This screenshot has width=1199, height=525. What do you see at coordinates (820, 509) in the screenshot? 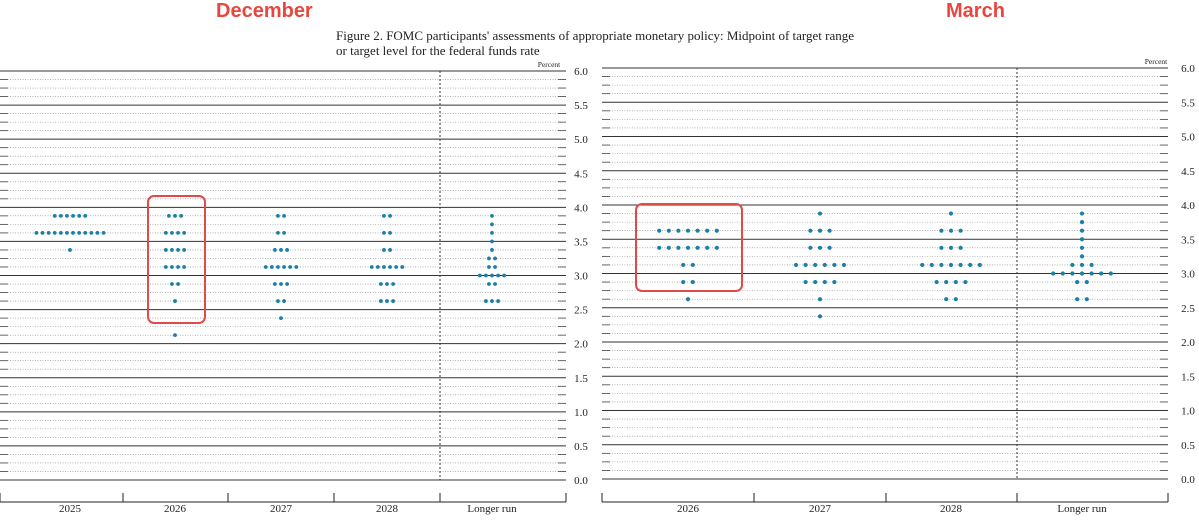
I see `march-x-label-2027: 2027` at bounding box center [820, 509].